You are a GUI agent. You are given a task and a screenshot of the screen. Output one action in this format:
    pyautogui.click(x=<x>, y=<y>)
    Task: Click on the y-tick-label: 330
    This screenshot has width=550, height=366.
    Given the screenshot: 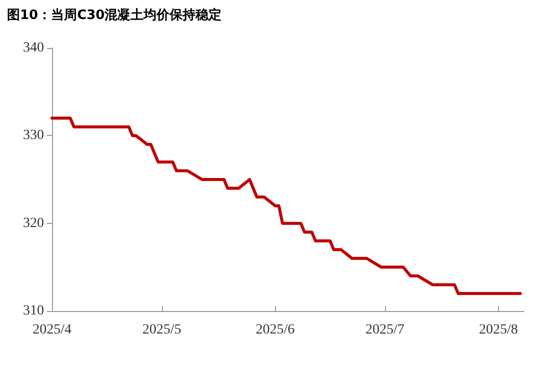 What is the action you would take?
    pyautogui.click(x=33, y=136)
    